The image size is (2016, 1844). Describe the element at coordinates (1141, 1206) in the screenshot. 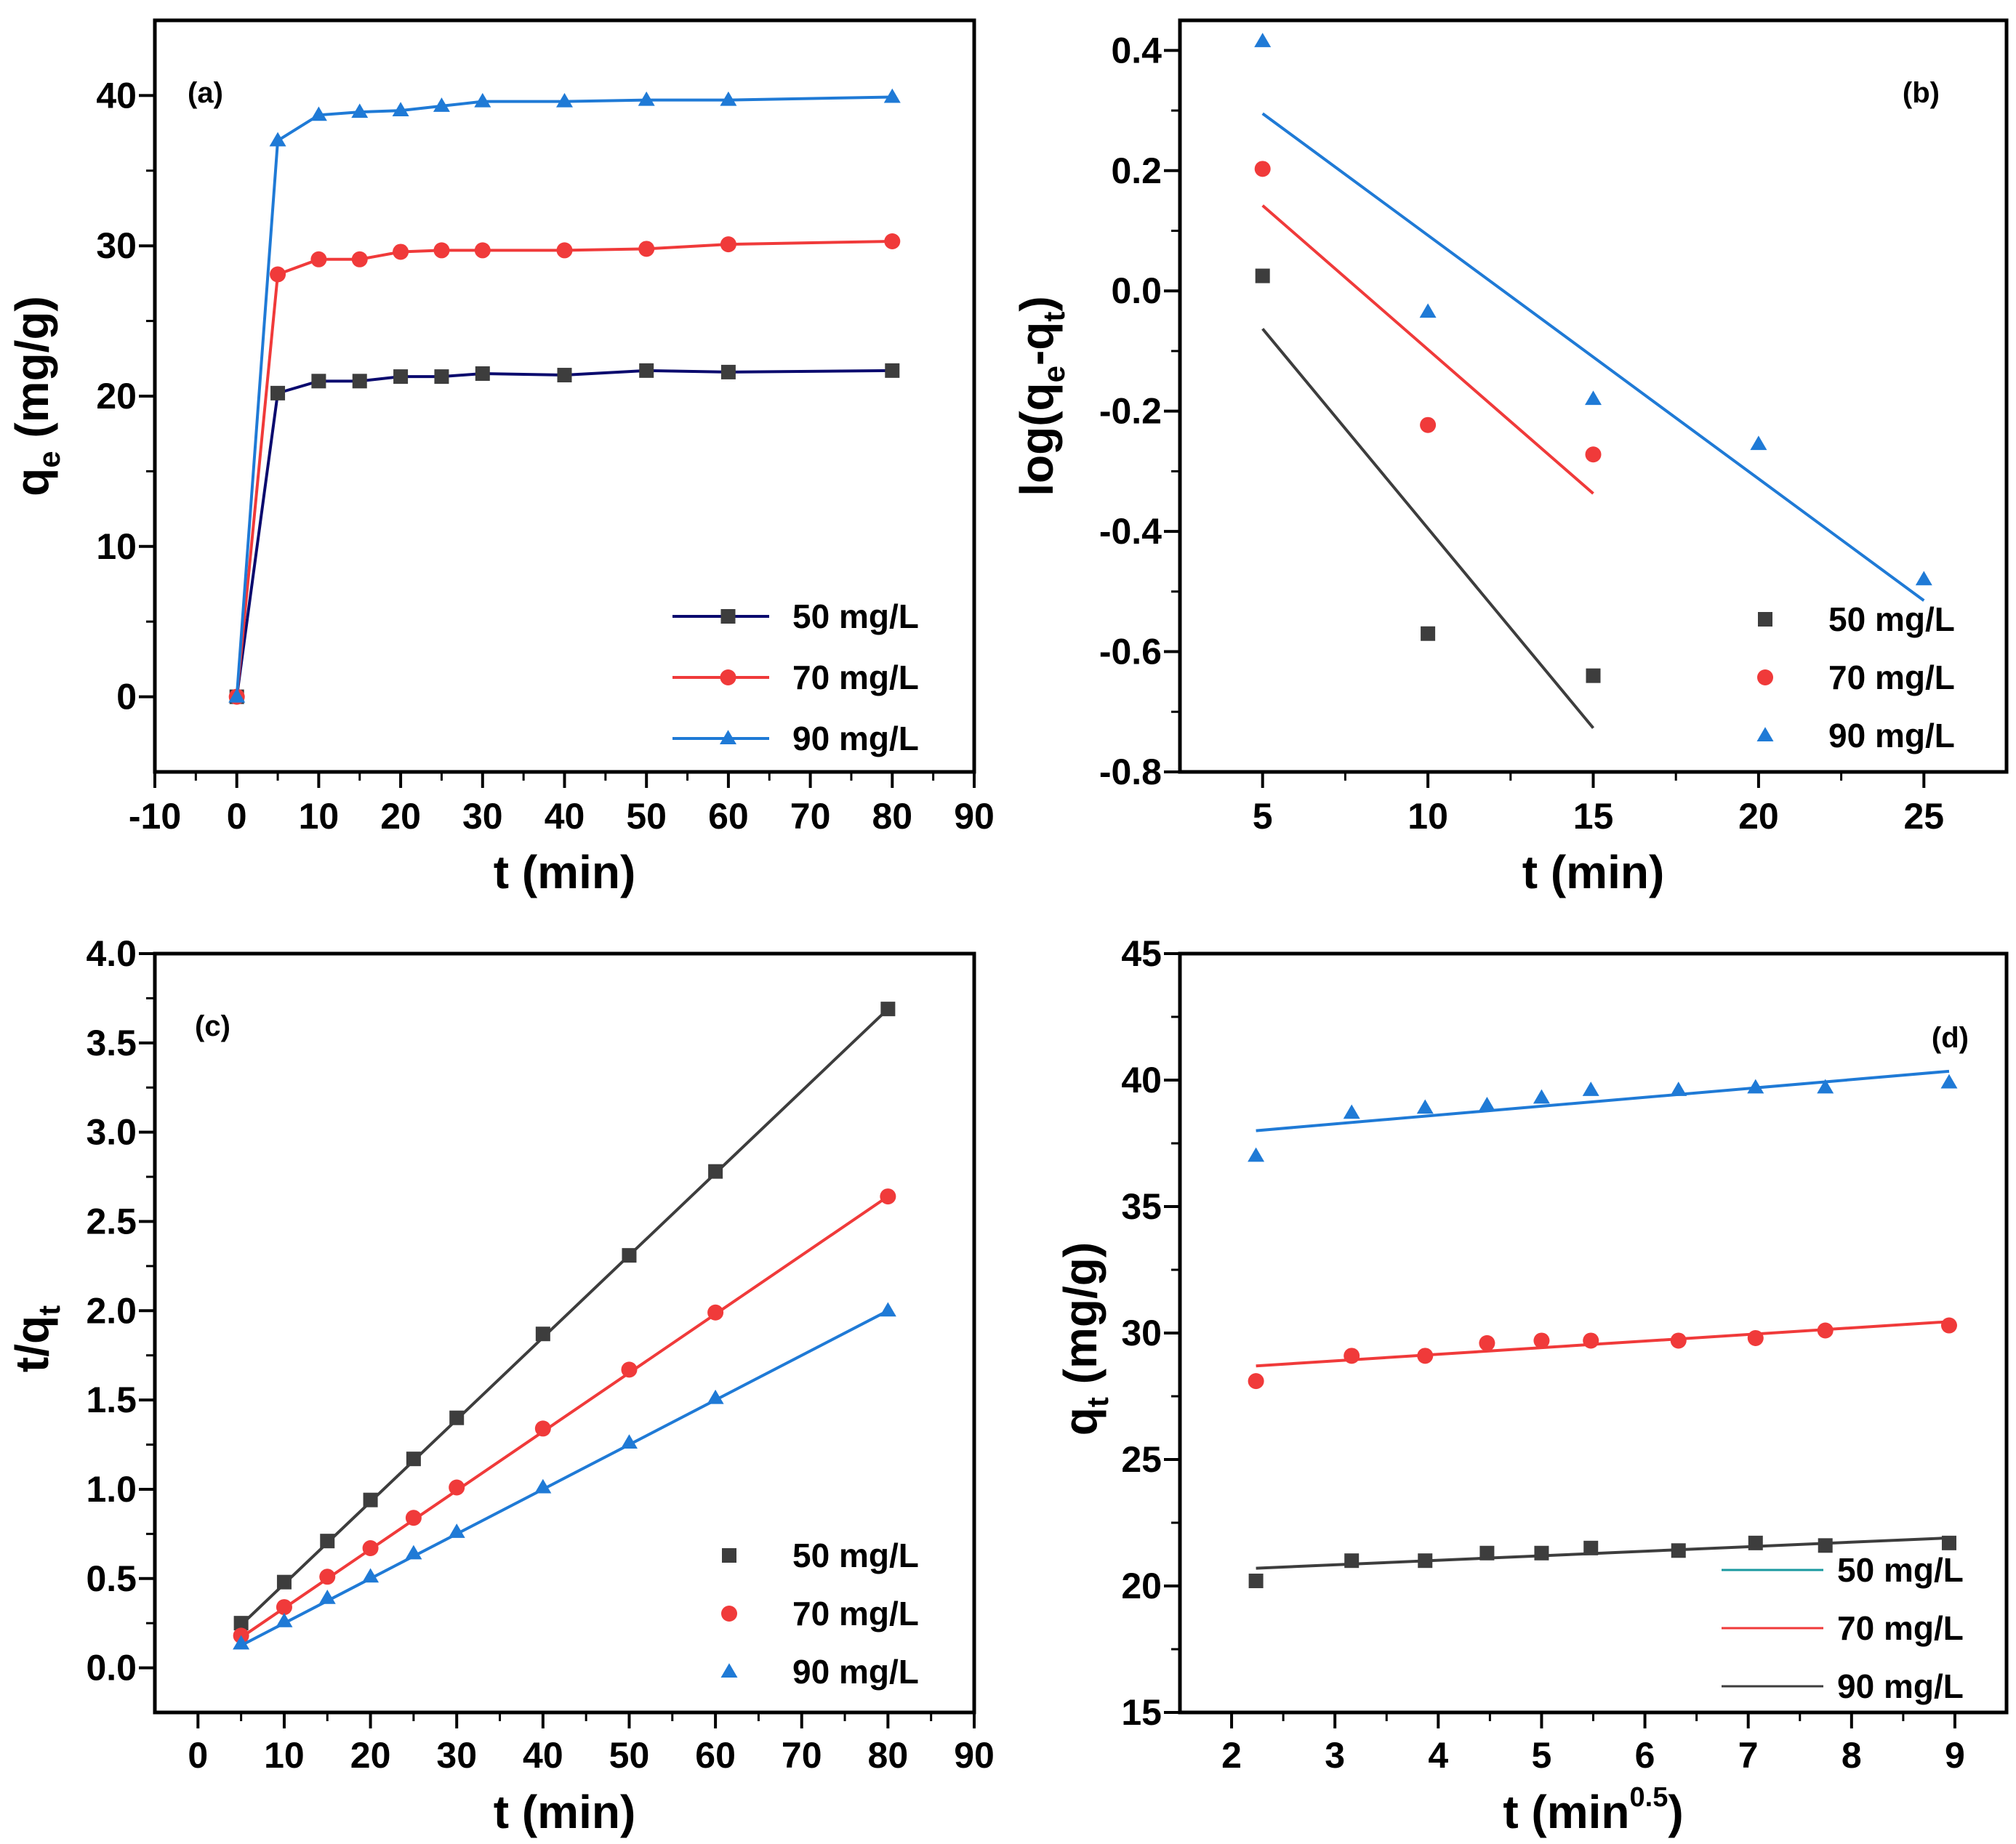

I see `y-tick-label: 35` at that location.